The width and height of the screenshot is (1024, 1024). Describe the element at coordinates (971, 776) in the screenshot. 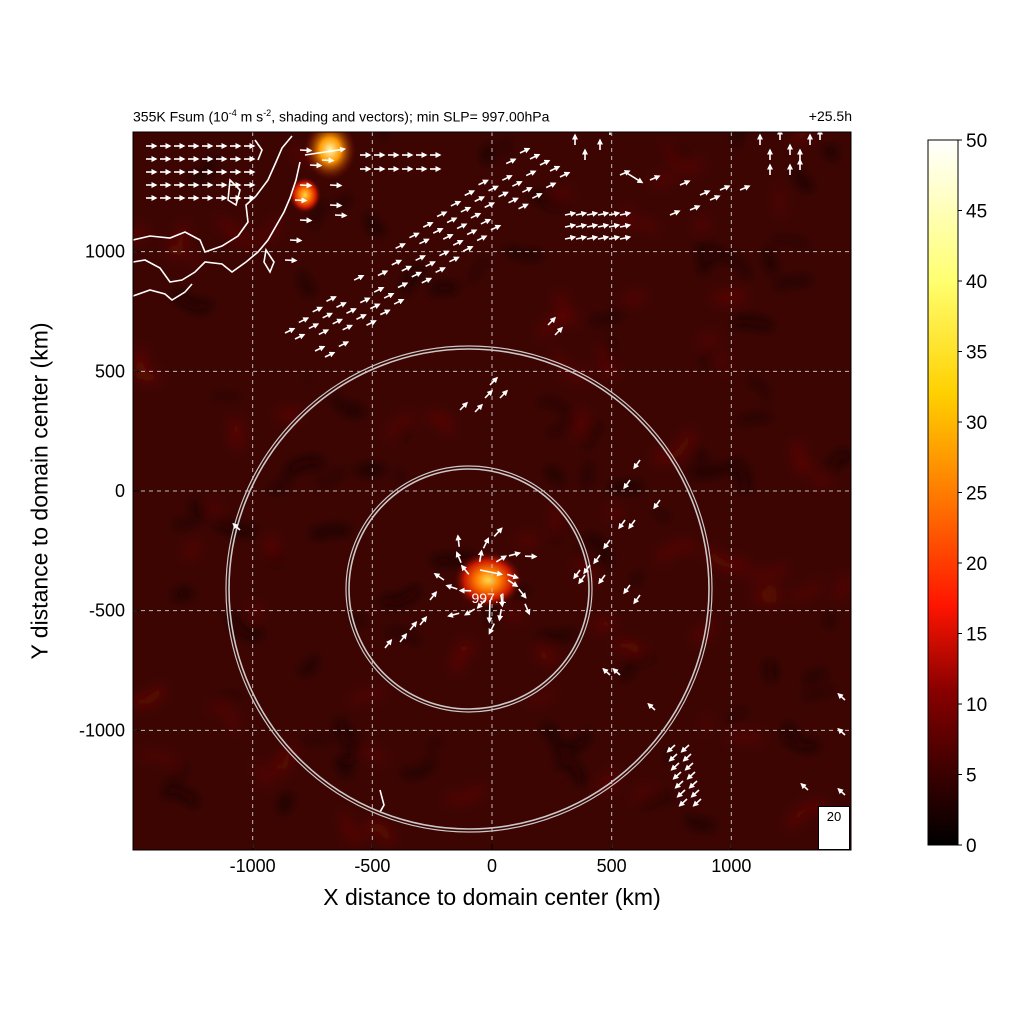

I see `colorbar-tick-label: 5` at that location.